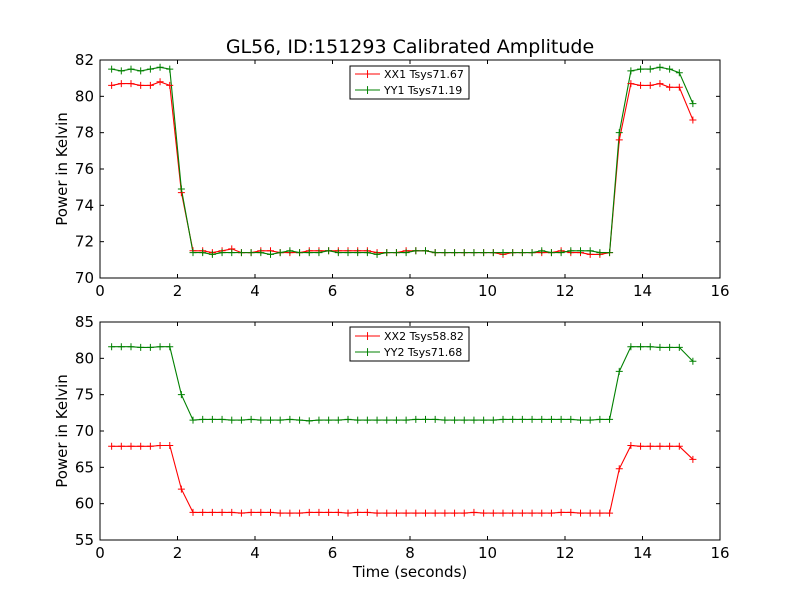 This screenshot has width=800, height=600. What do you see at coordinates (84, 242) in the screenshot?
I see `top-y-tick-label: 72` at bounding box center [84, 242].